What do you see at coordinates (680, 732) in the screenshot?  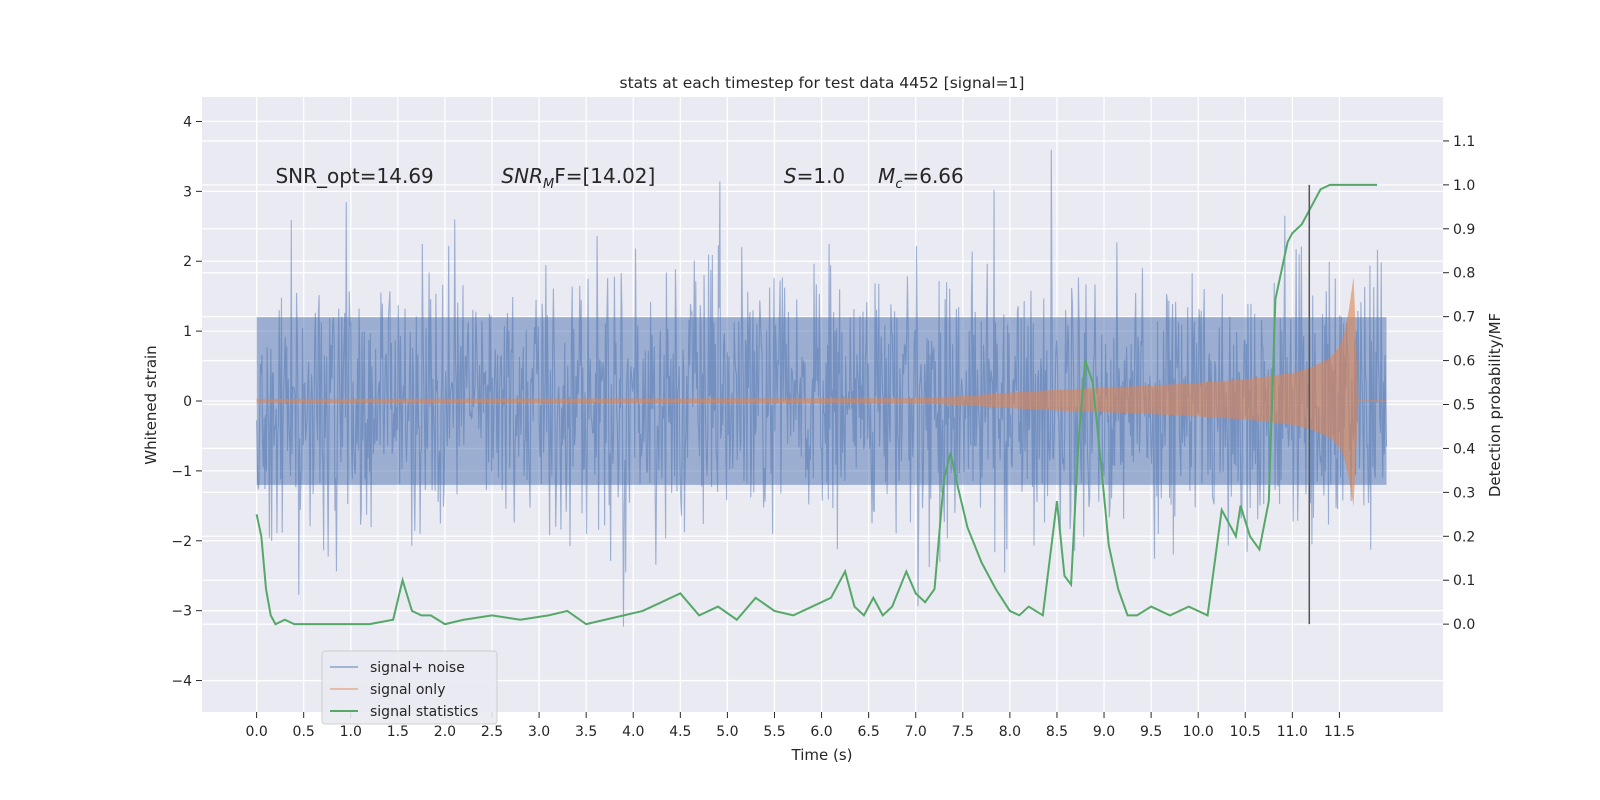 I see `x-tick-label: 4.5` at bounding box center [680, 732].